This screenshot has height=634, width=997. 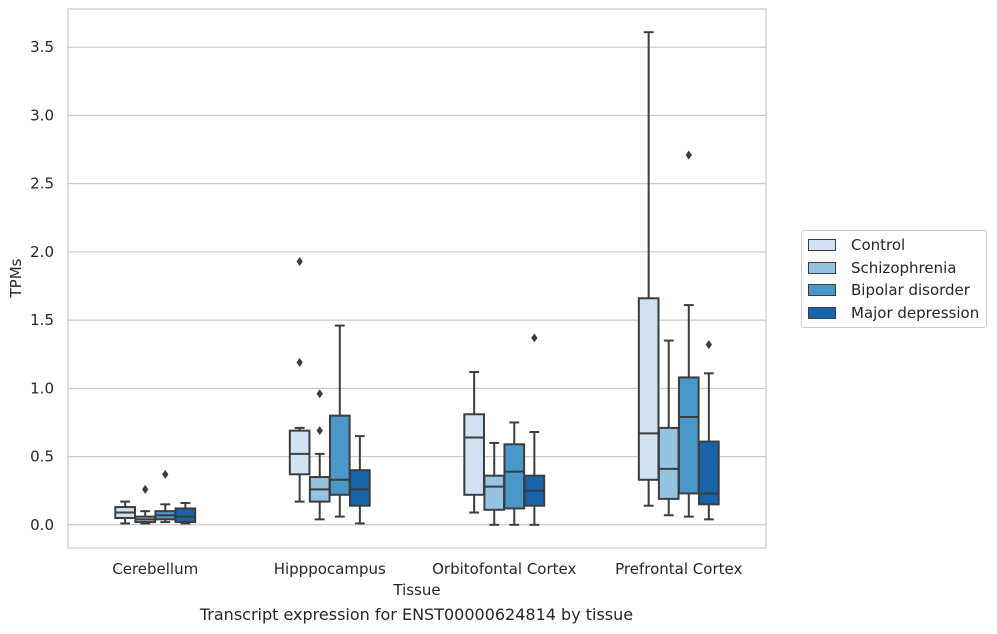 What do you see at coordinates (42, 525) in the screenshot?
I see `y-tick-label: 0.0` at bounding box center [42, 525].